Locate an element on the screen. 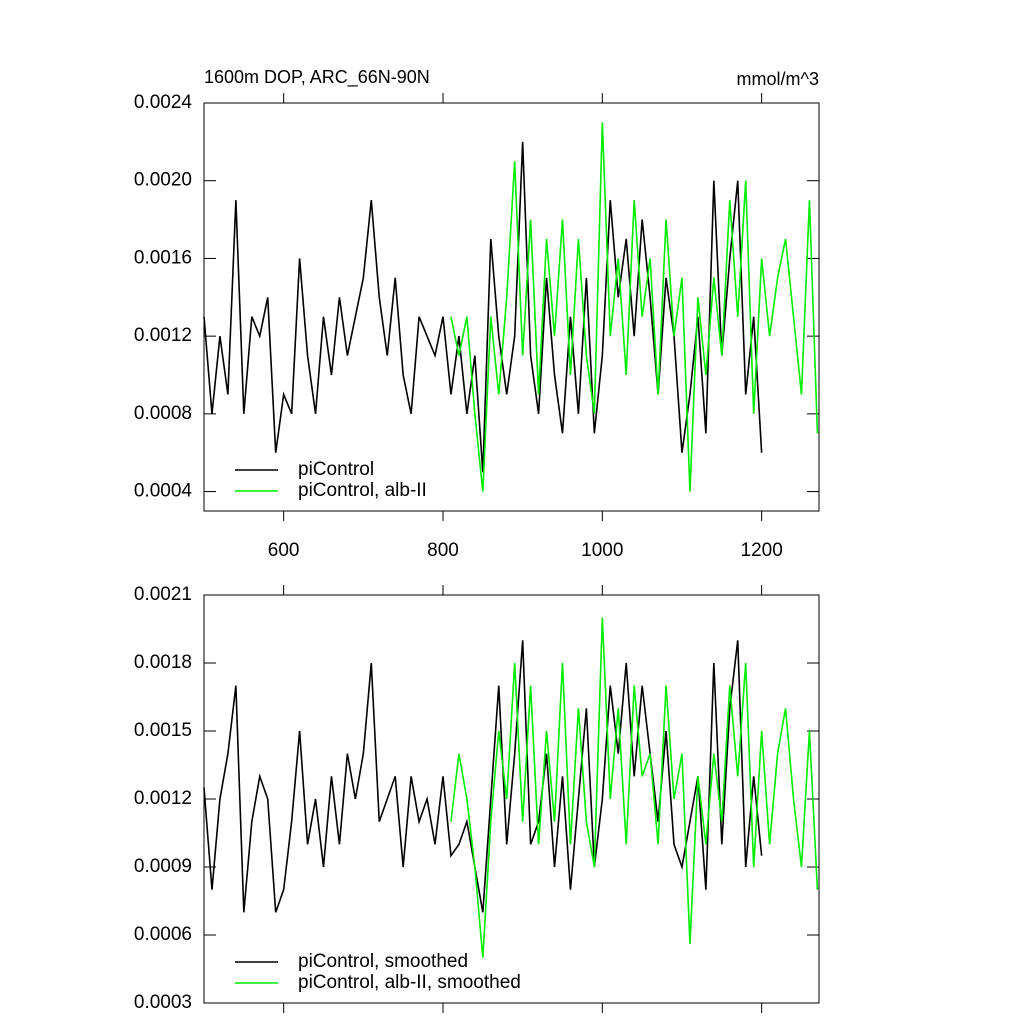 The width and height of the screenshot is (1024, 1024). y-tick-label: 0.0018 is located at coordinates (163, 662).